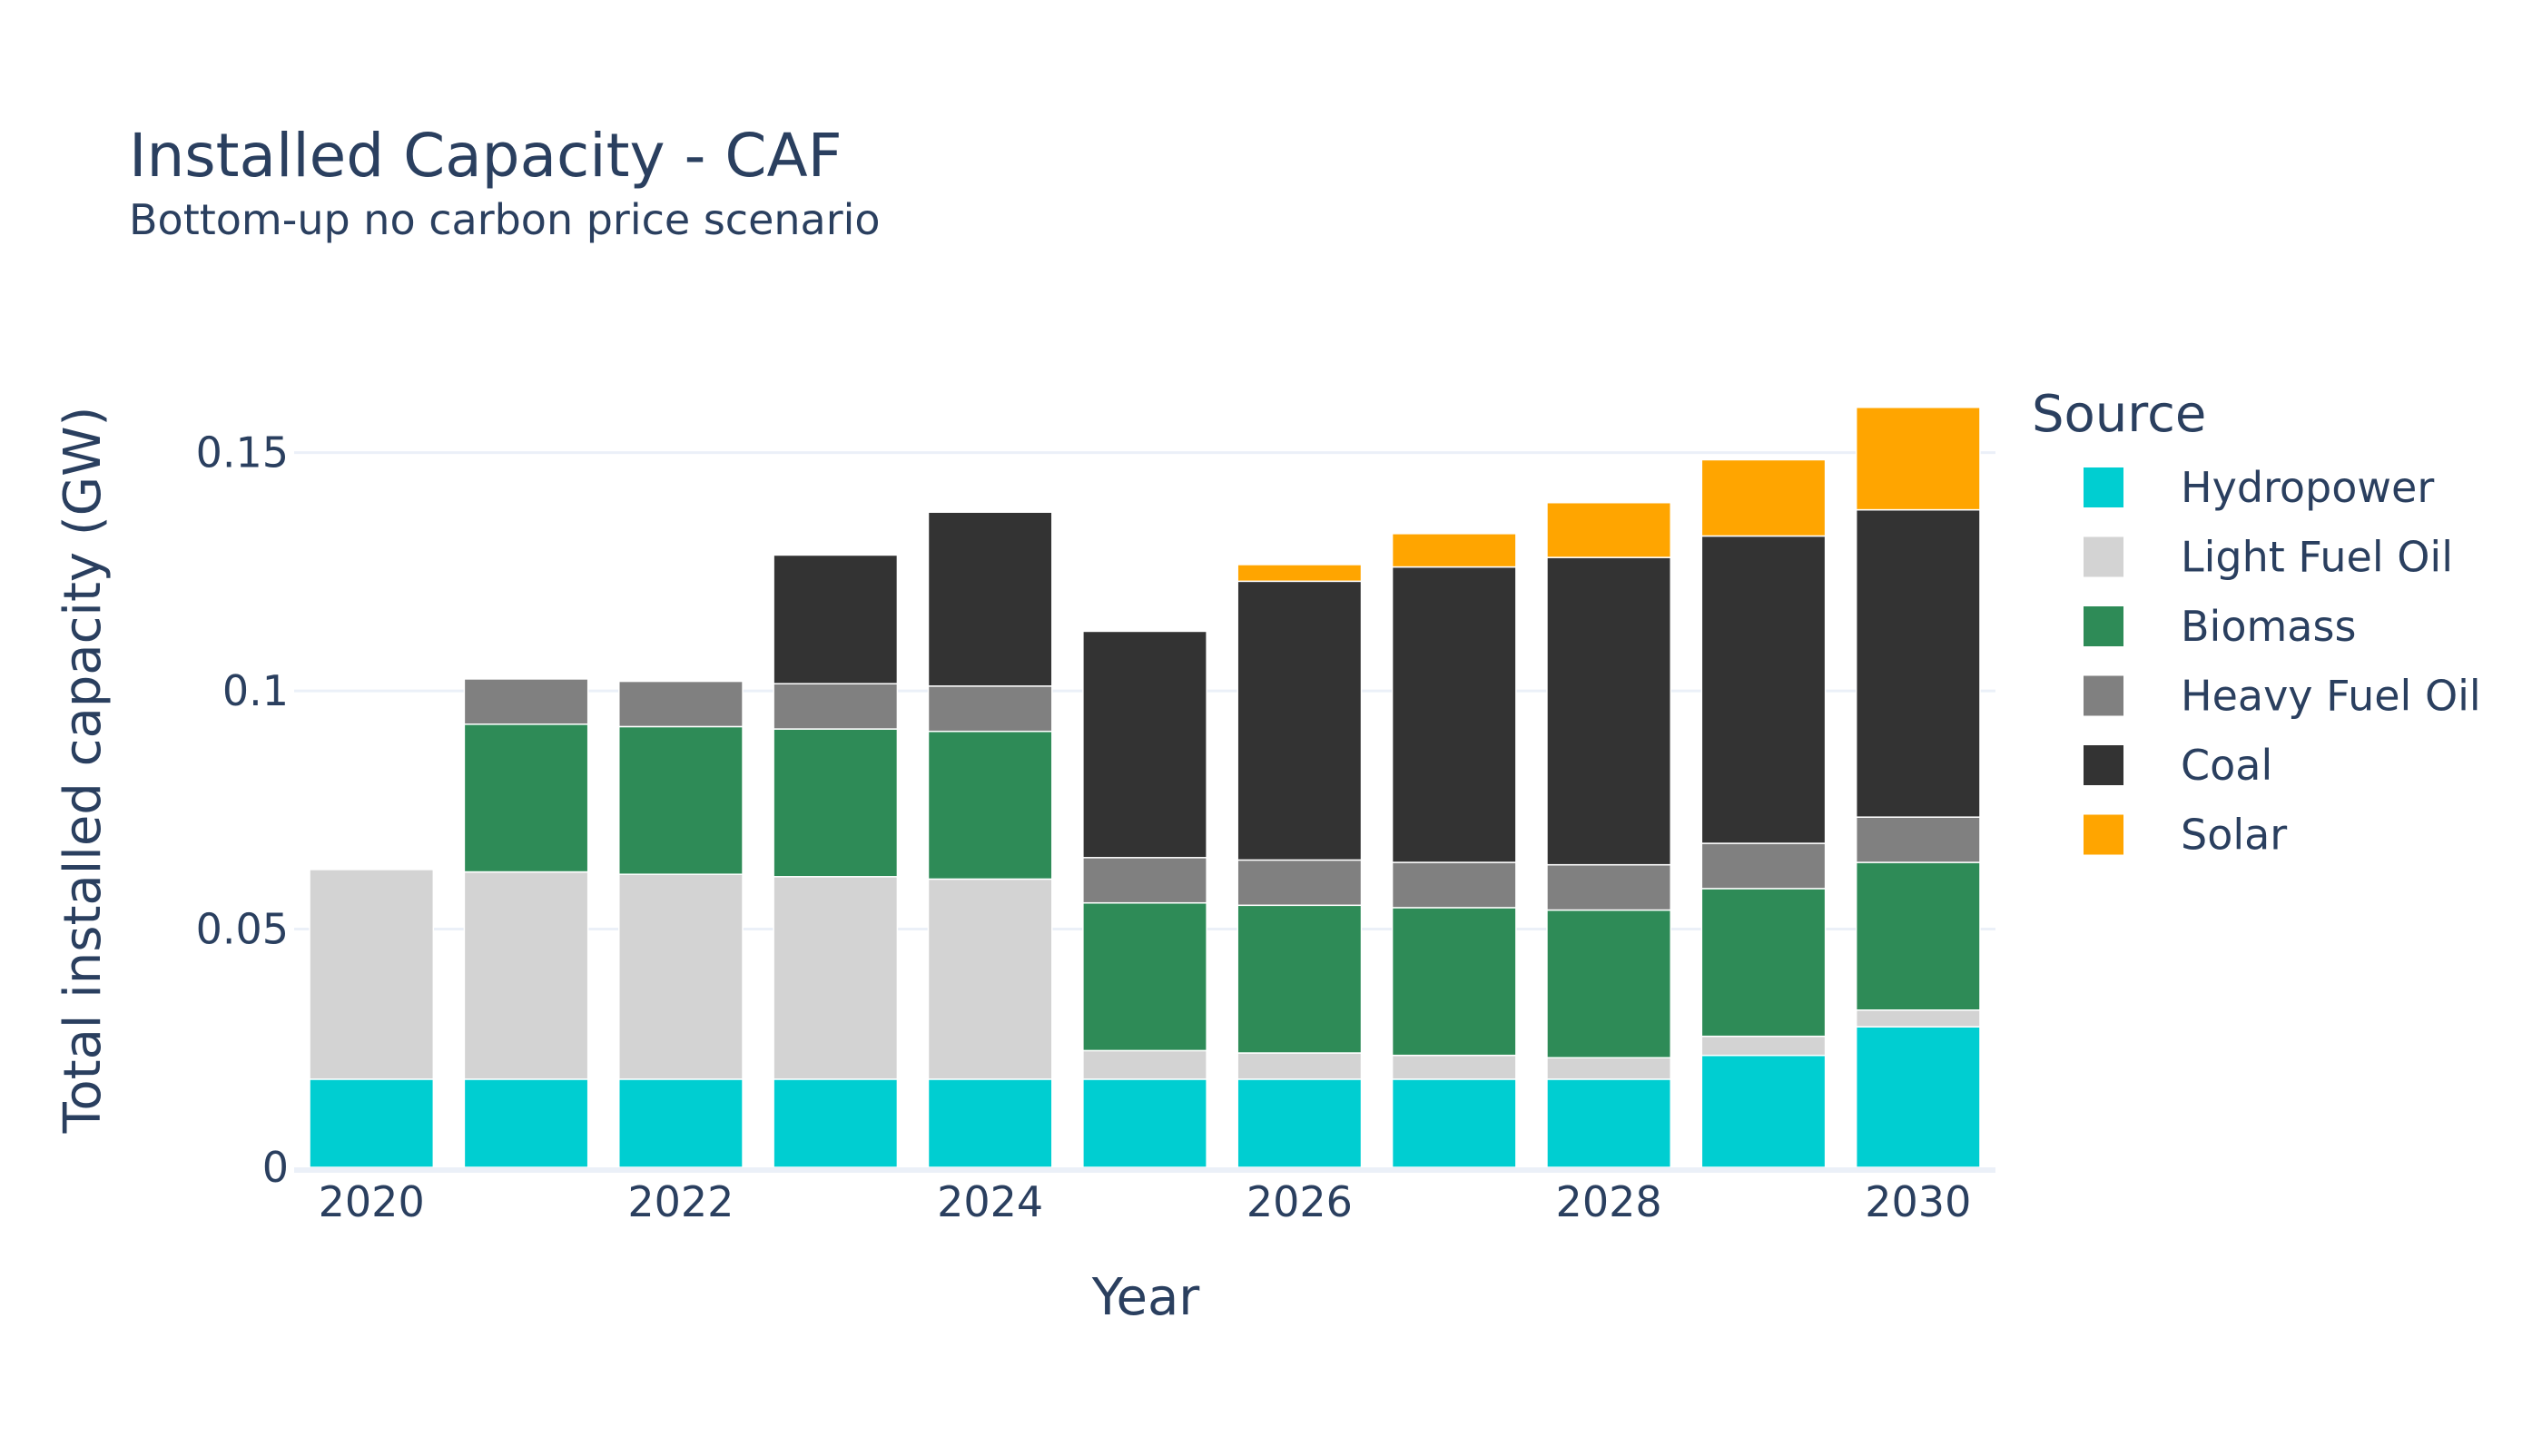 The image size is (2542, 1456). I want to click on bar-heavy-fuel-oil-2025, so click(1144, 881).